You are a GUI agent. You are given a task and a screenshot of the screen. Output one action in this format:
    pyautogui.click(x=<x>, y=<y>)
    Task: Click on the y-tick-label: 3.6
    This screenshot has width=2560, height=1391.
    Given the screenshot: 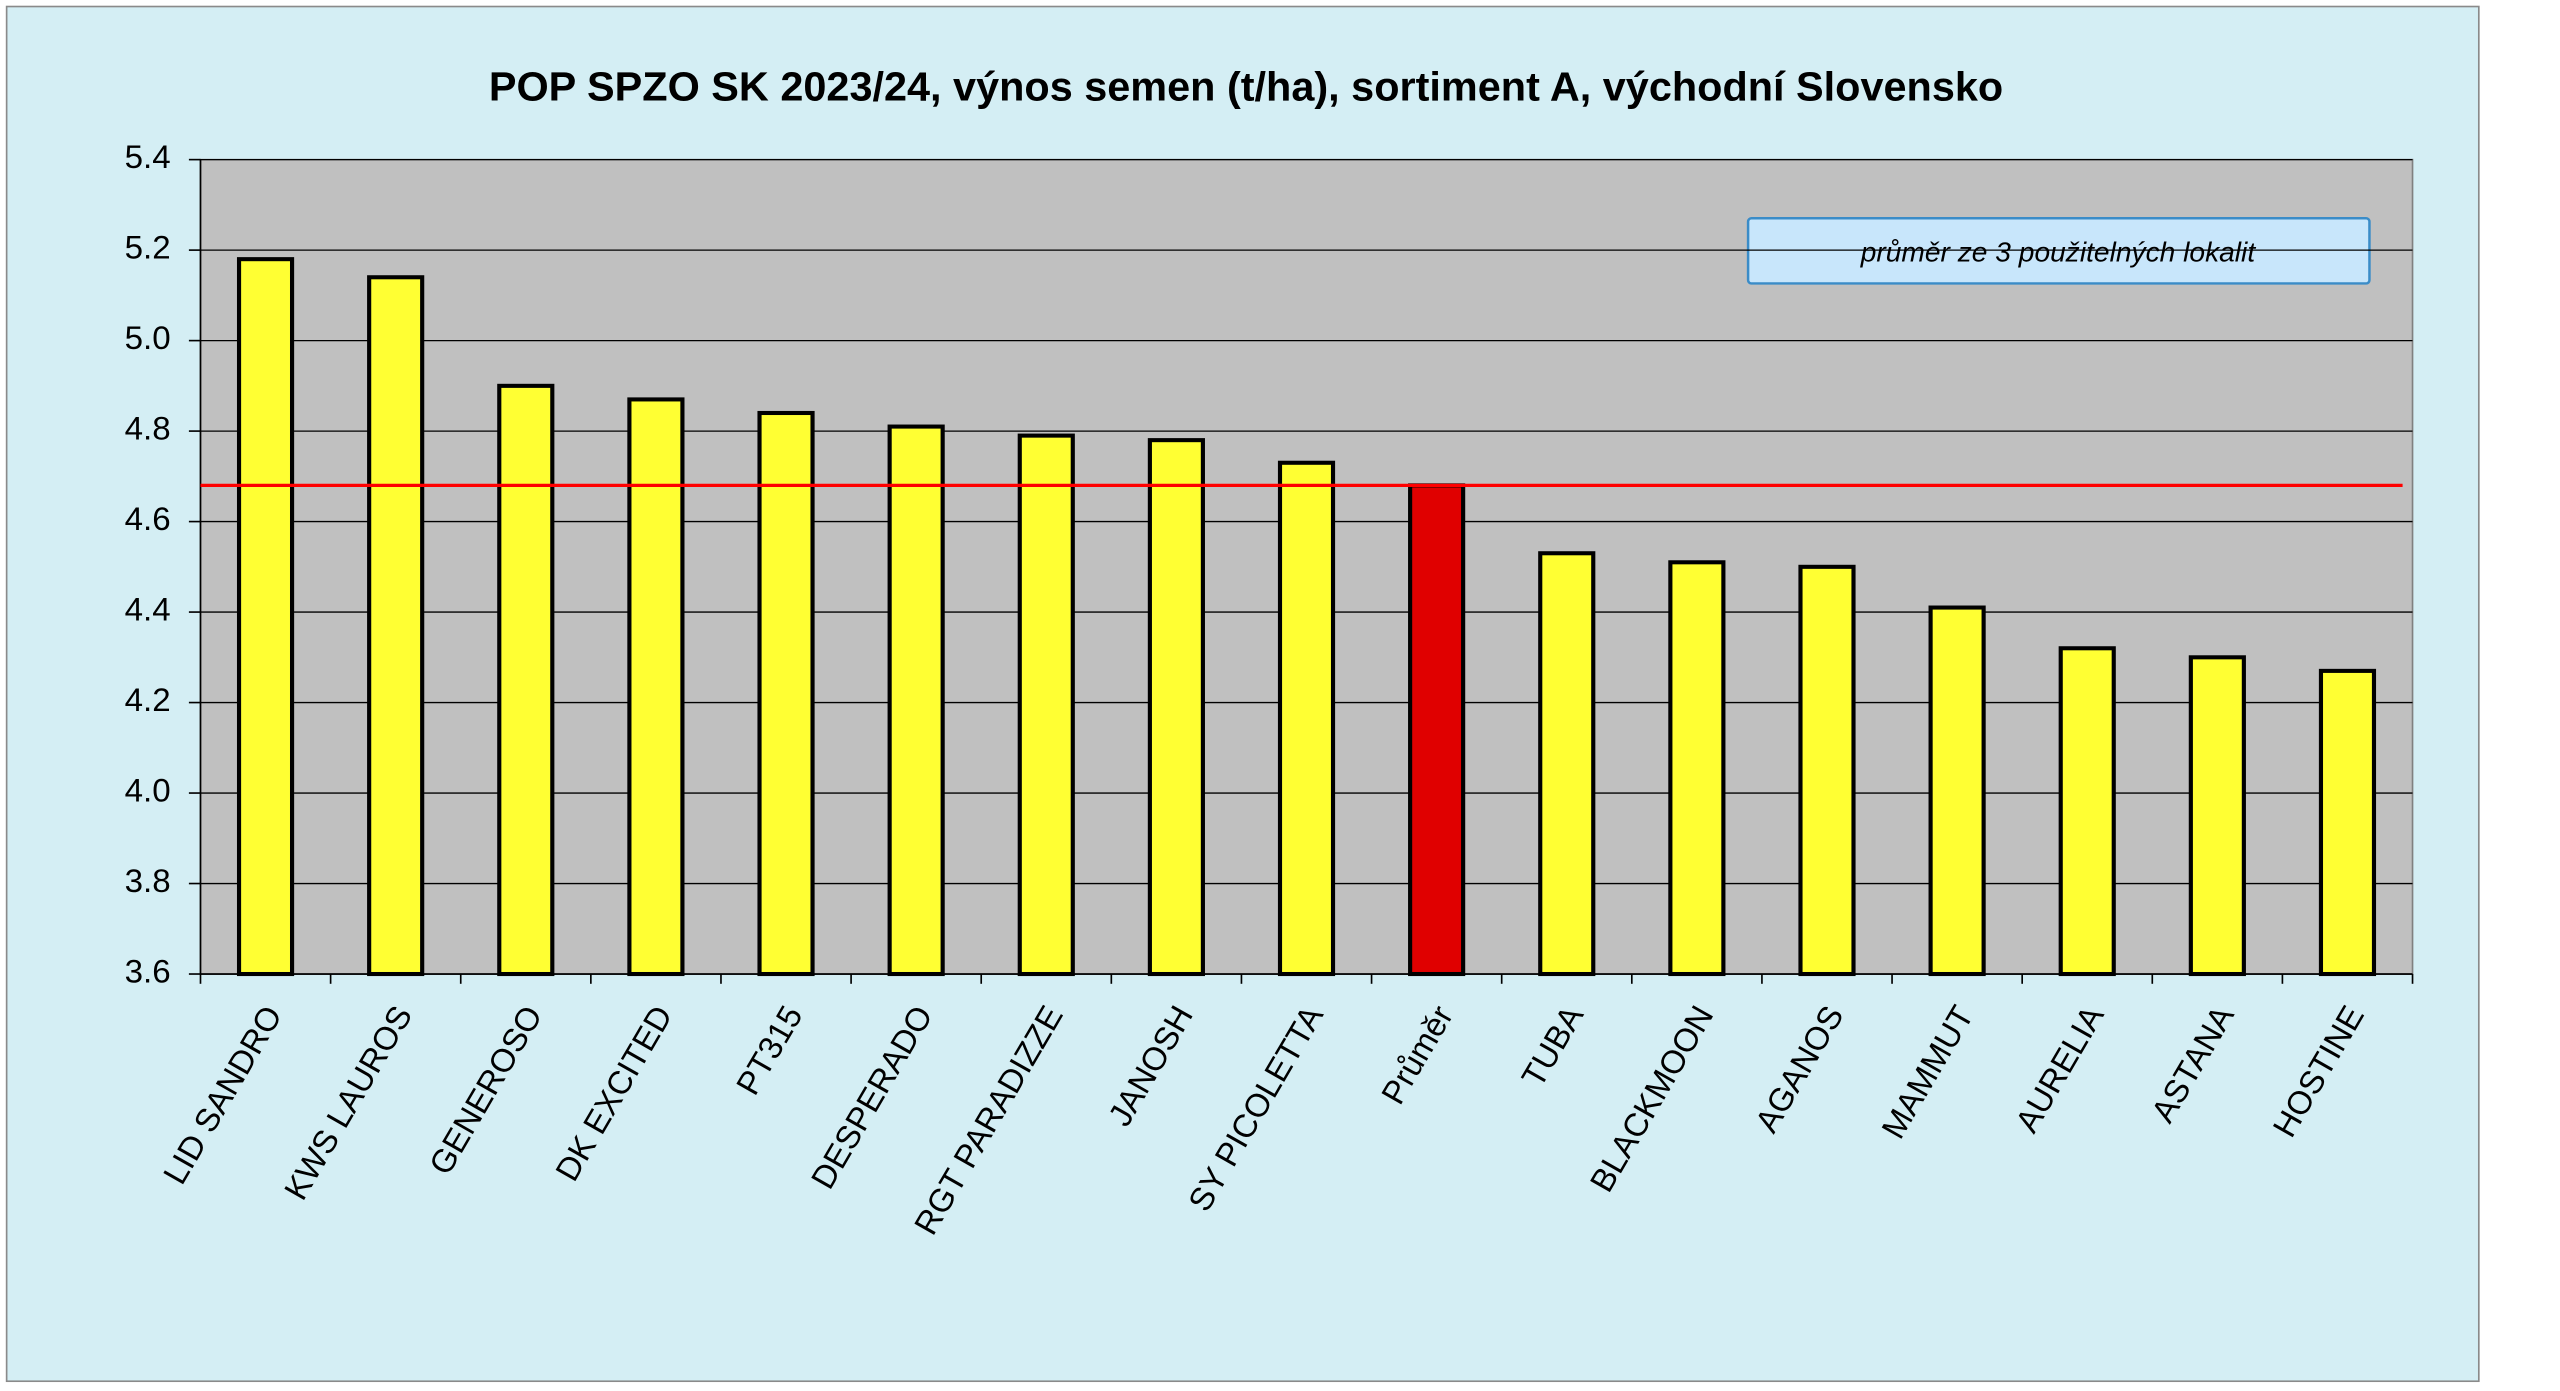 What is the action you would take?
    pyautogui.click(x=148, y=971)
    